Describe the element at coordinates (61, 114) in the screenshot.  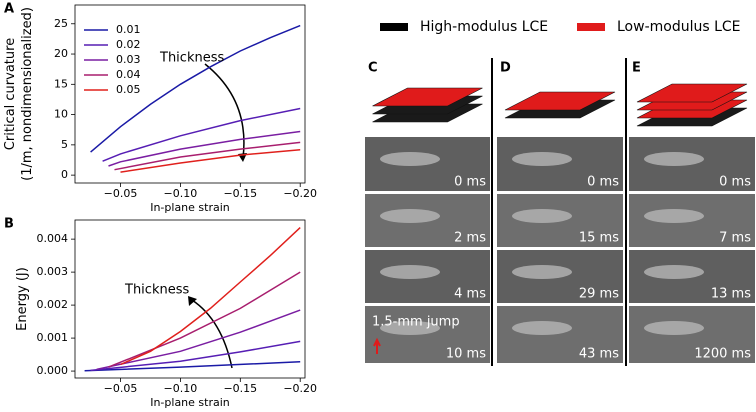
I see `y-tick-label: 10` at that location.